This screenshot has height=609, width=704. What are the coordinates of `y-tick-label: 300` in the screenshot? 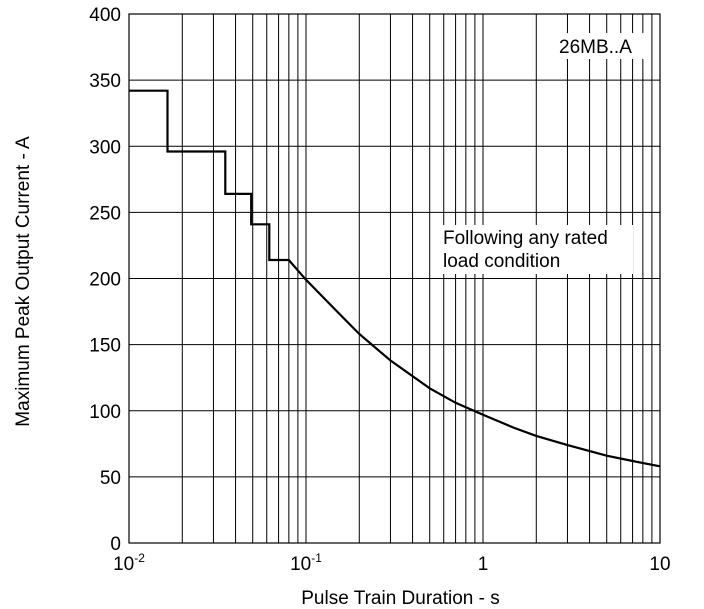 It's located at (105, 147).